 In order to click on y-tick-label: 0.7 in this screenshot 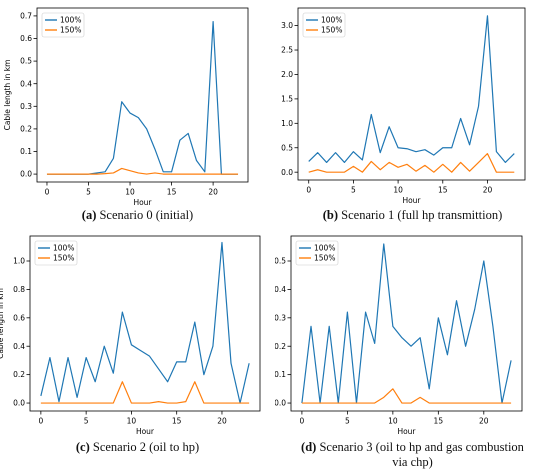, I will do `click(26, 16)`.